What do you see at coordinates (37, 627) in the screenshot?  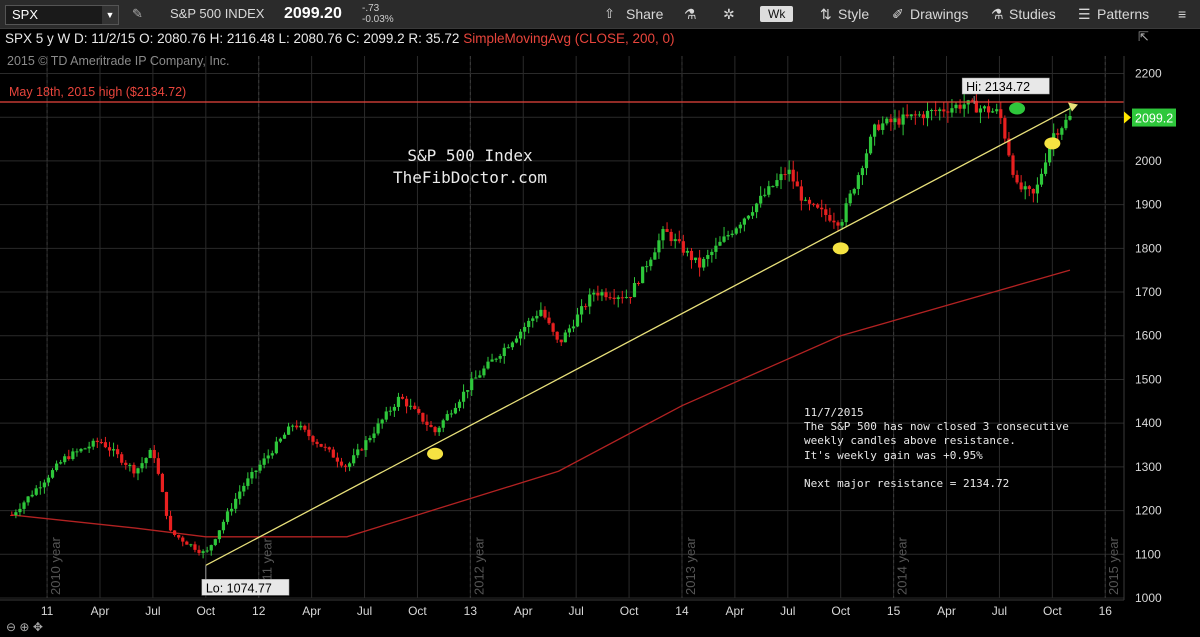 I see `pan-icon: ✥` at bounding box center [37, 627].